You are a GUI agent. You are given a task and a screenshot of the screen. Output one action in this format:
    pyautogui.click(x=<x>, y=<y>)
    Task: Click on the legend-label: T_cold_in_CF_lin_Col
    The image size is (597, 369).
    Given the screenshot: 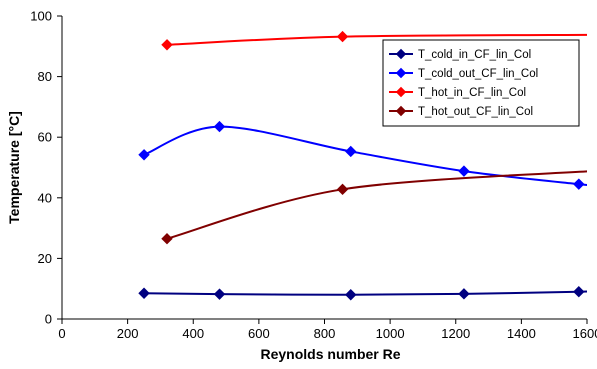 What is the action you would take?
    pyautogui.click(x=474, y=55)
    